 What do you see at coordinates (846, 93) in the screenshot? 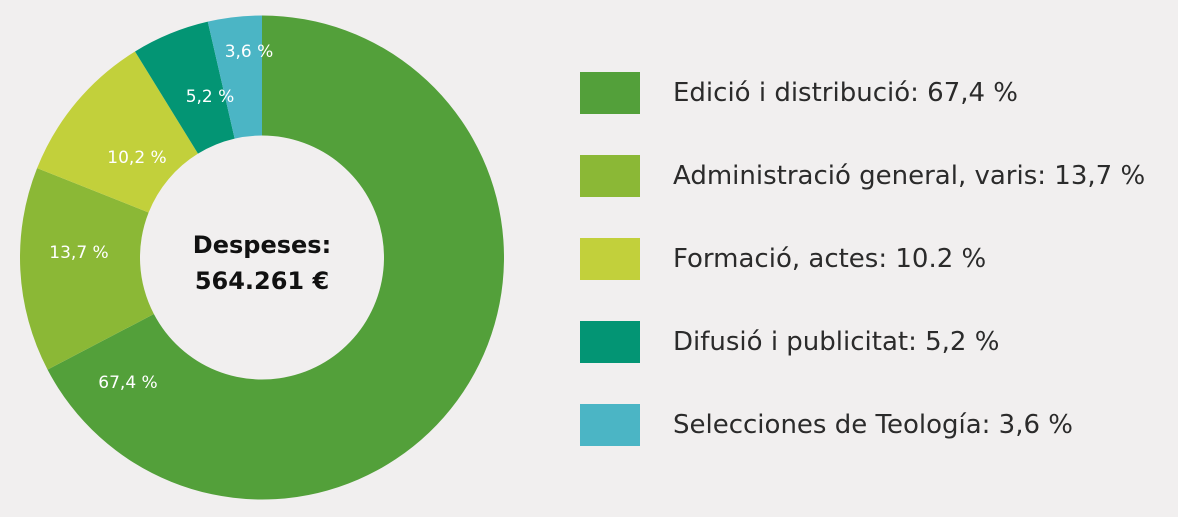
I see `legend-label: Edició i distribució: 67,4 %` at bounding box center [846, 93].